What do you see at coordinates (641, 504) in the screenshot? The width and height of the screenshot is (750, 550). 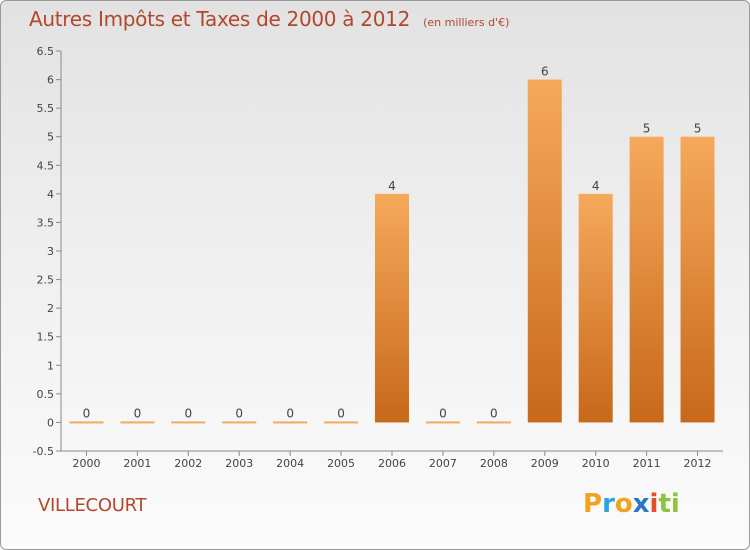 I see `logo-letter: x` at bounding box center [641, 504].